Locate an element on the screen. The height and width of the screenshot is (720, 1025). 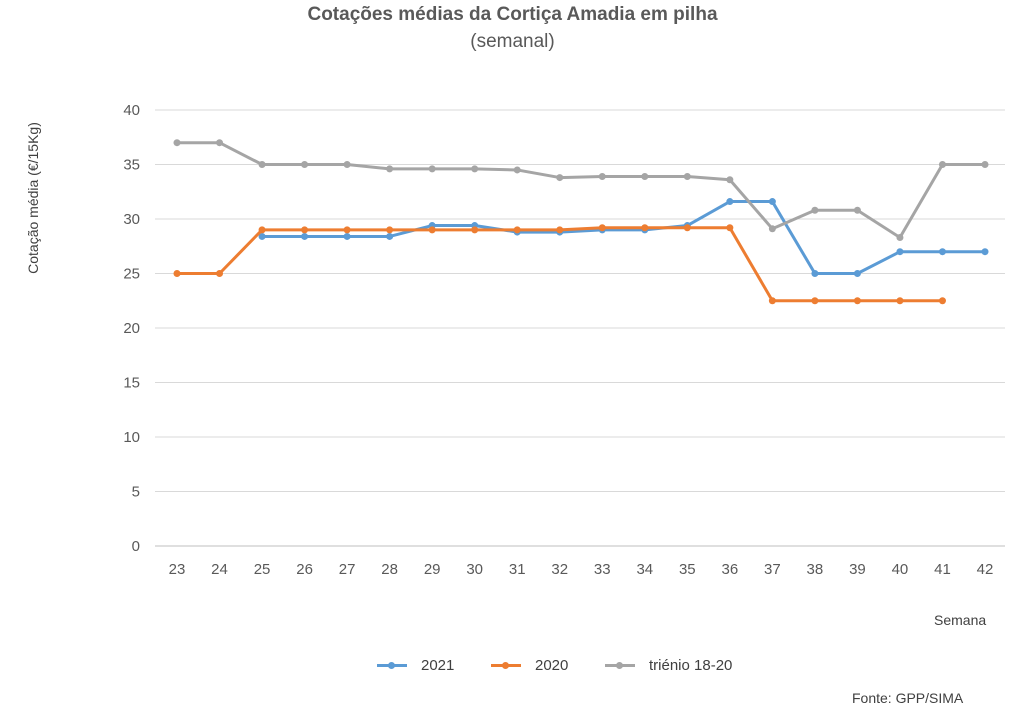
y-tick-label: 5 is located at coordinates (136, 492).